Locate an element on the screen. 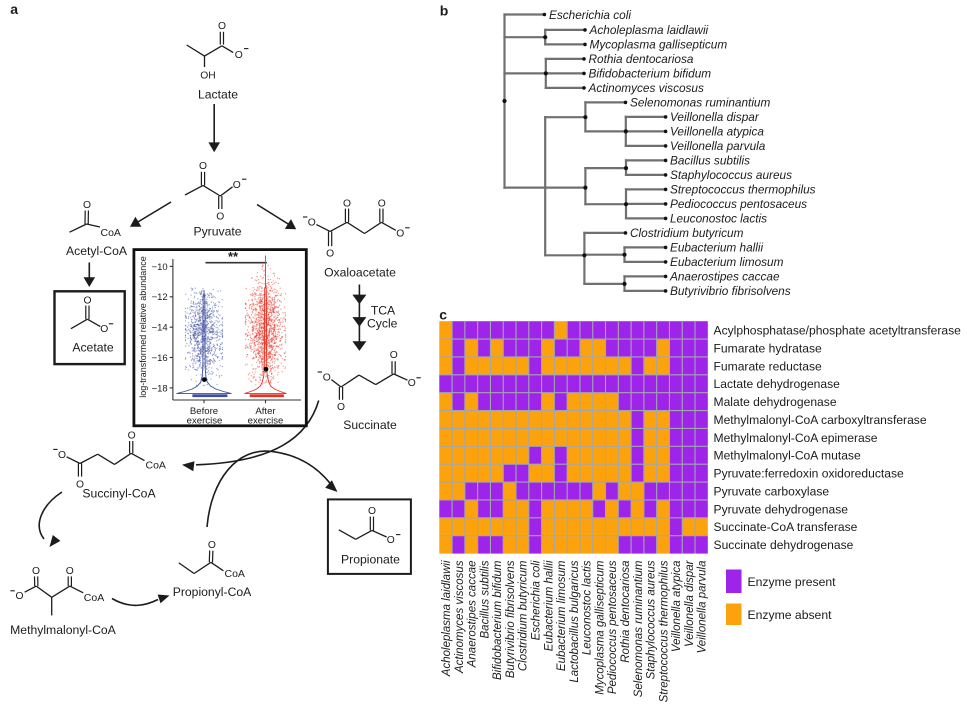 This screenshot has width=967, height=711. svg-text: Lactobacillus bulgaricus is located at coordinates (575, 621).